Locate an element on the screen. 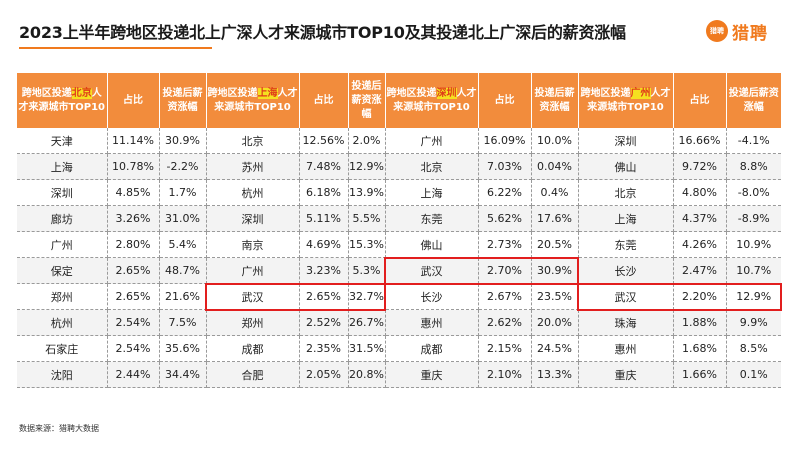 The height and width of the screenshot is (449, 795). cell-share: 2.62% is located at coordinates (505, 322).